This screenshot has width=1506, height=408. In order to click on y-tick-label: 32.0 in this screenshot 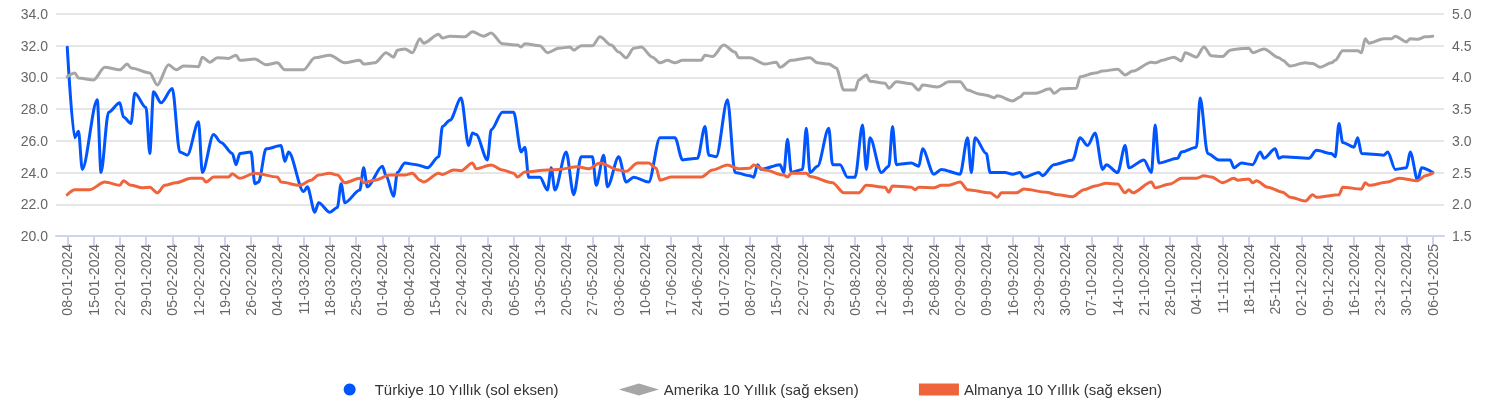, I will do `click(34, 45)`.